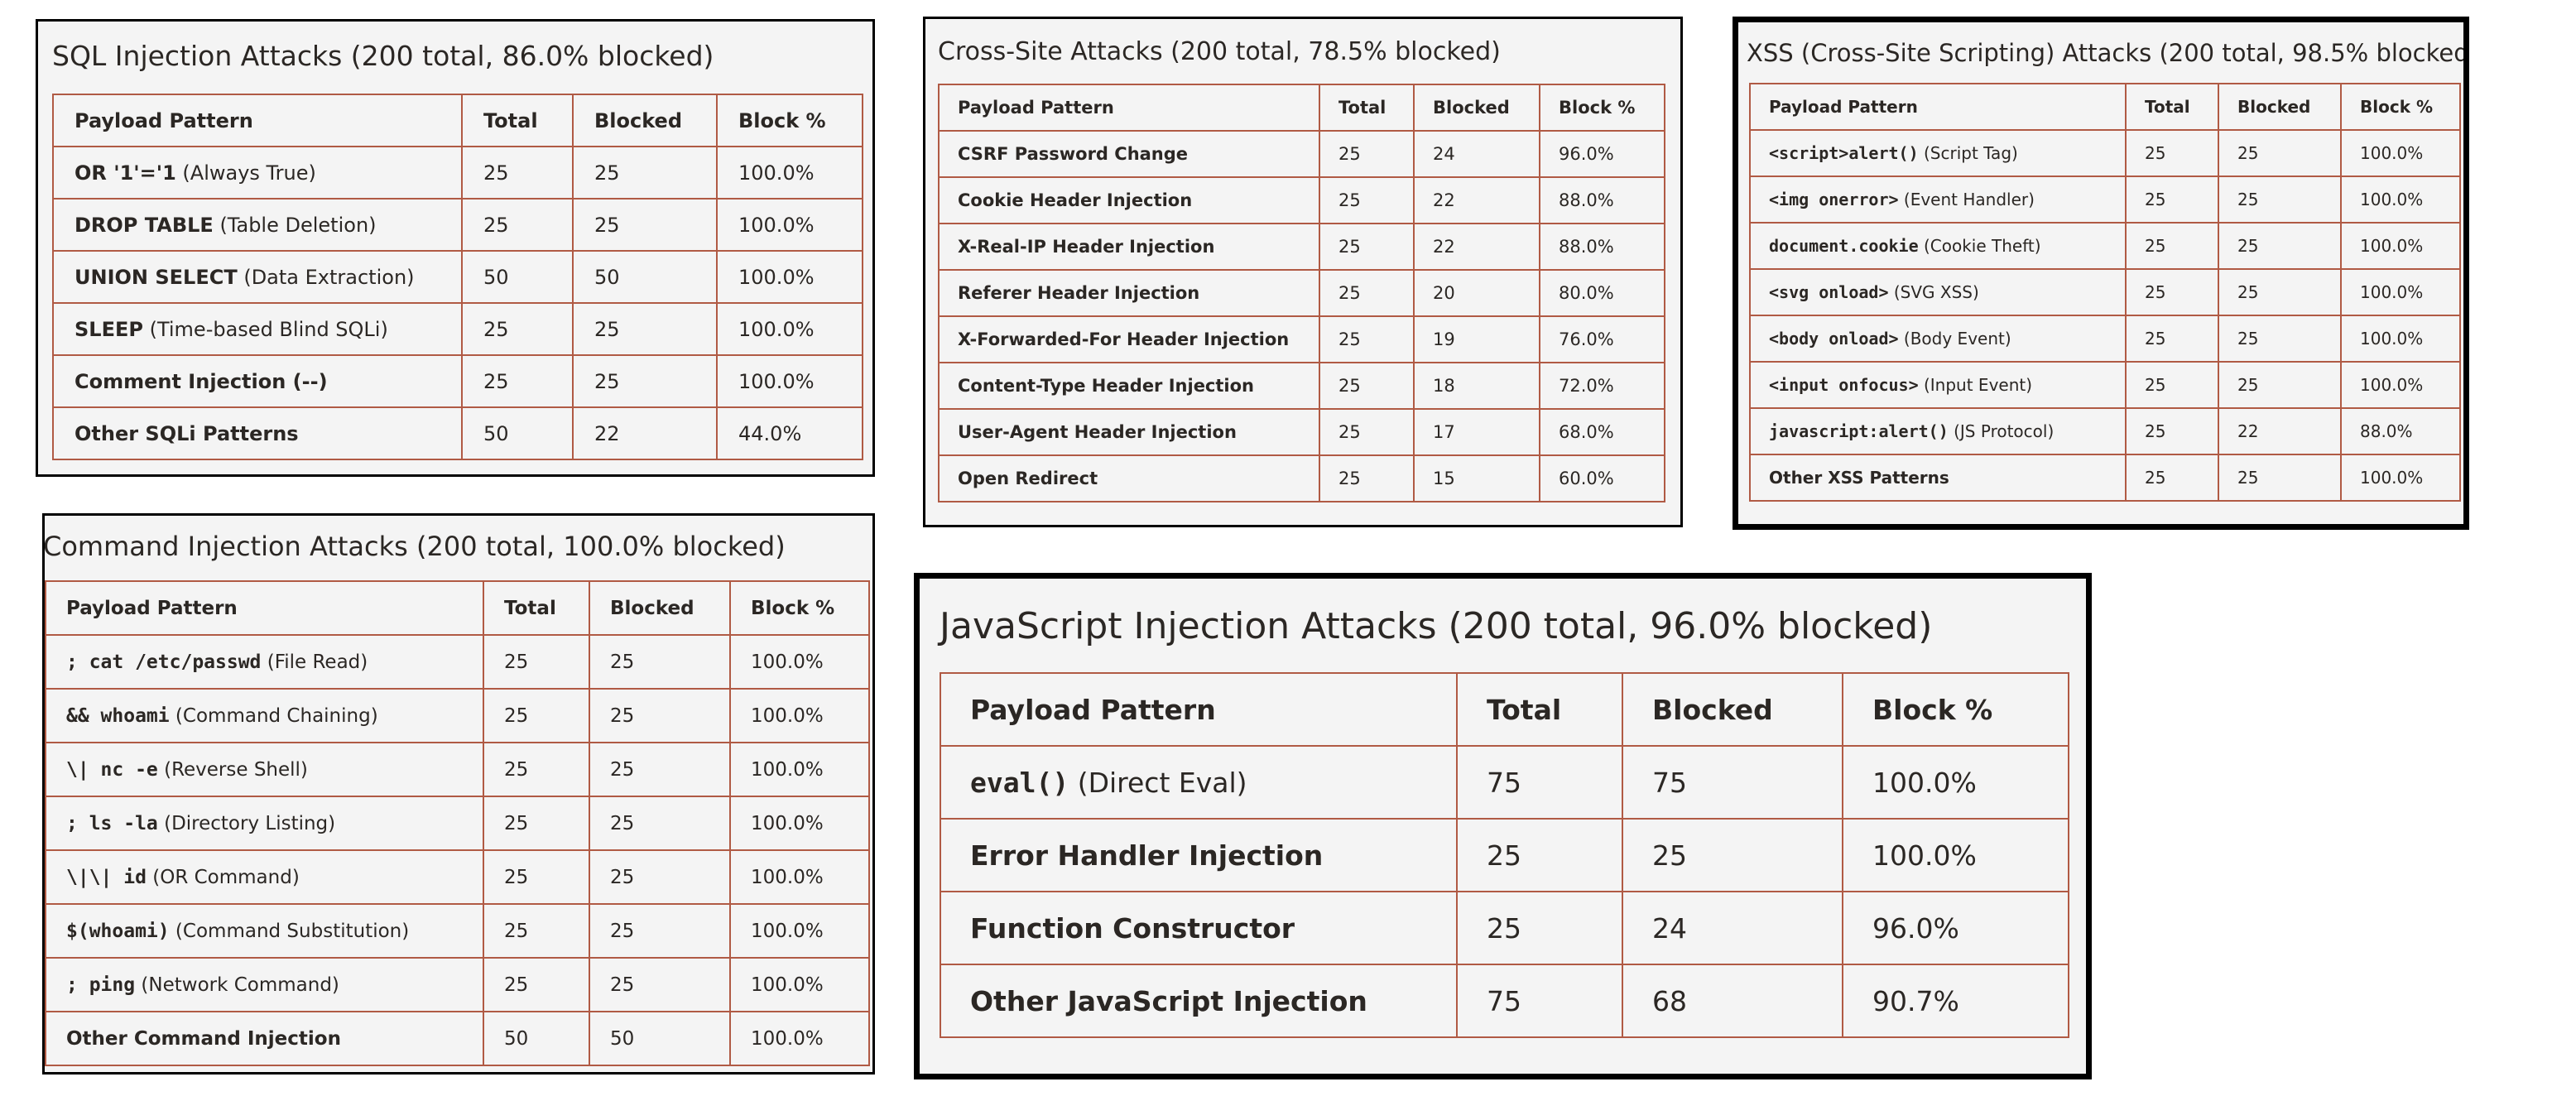  Describe the element at coordinates (1859, 431) in the screenshot. I see `payload-code: javascript:alert()` at that location.